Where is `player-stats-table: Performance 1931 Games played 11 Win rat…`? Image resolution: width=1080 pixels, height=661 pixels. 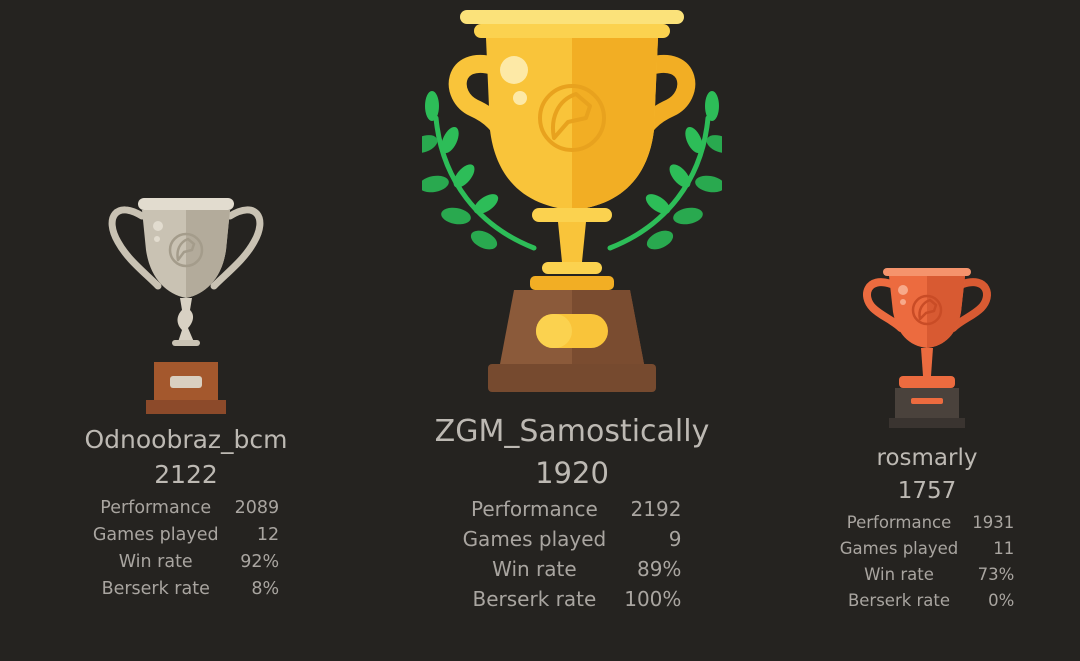
player-stats-table: Performance 1931 Games played 11 Win rat… is located at coordinates (927, 561).